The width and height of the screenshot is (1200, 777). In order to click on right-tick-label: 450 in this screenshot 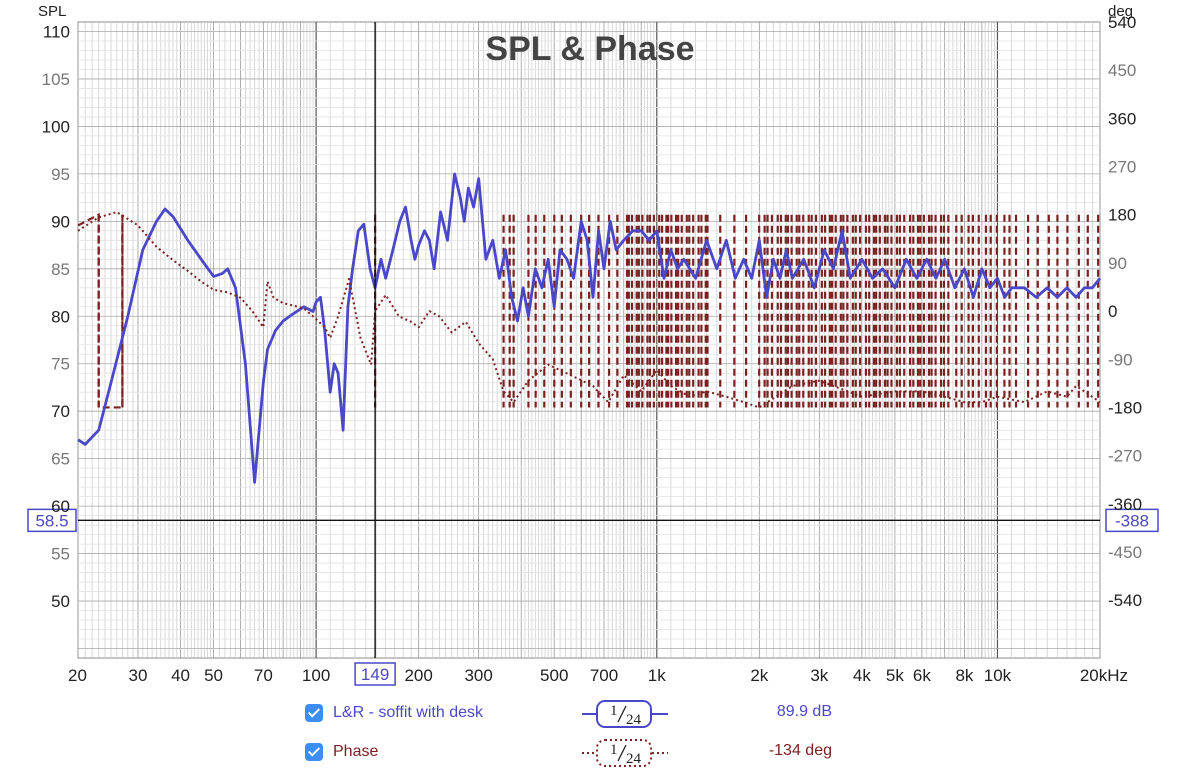, I will do `click(1122, 70)`.